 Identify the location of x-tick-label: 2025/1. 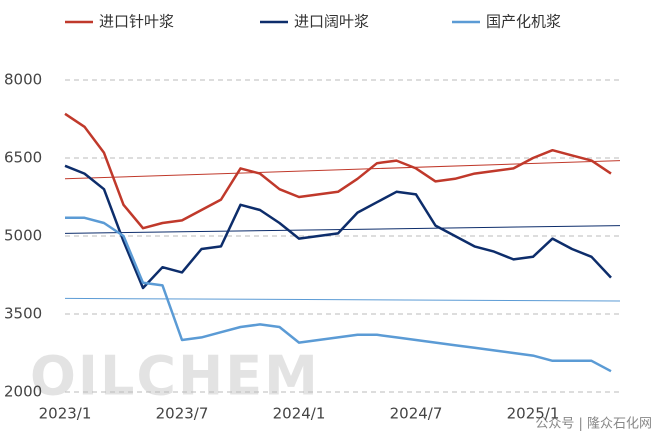
(533, 414).